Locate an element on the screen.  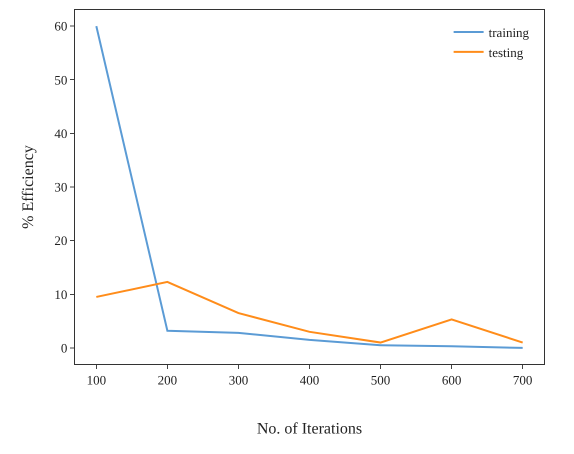
x-tick-label: 500 is located at coordinates (380, 380).